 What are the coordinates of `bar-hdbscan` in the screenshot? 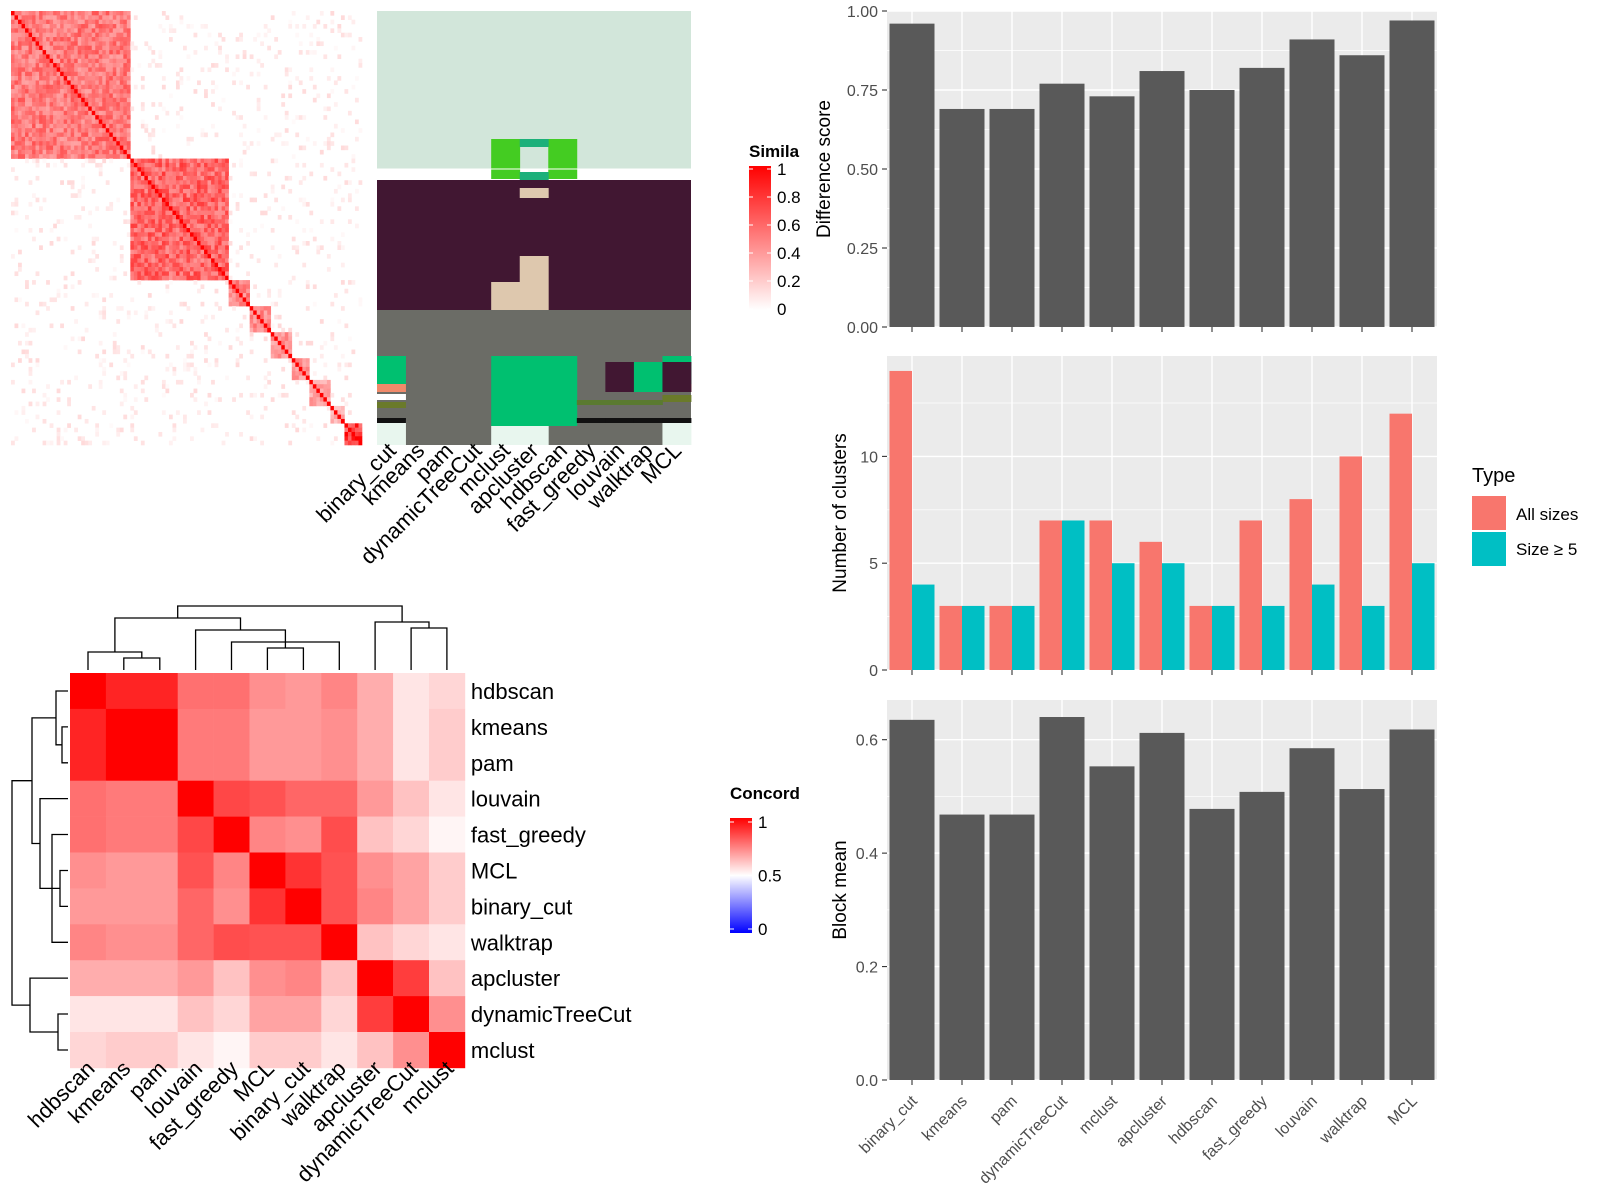 It's located at (1212, 208).